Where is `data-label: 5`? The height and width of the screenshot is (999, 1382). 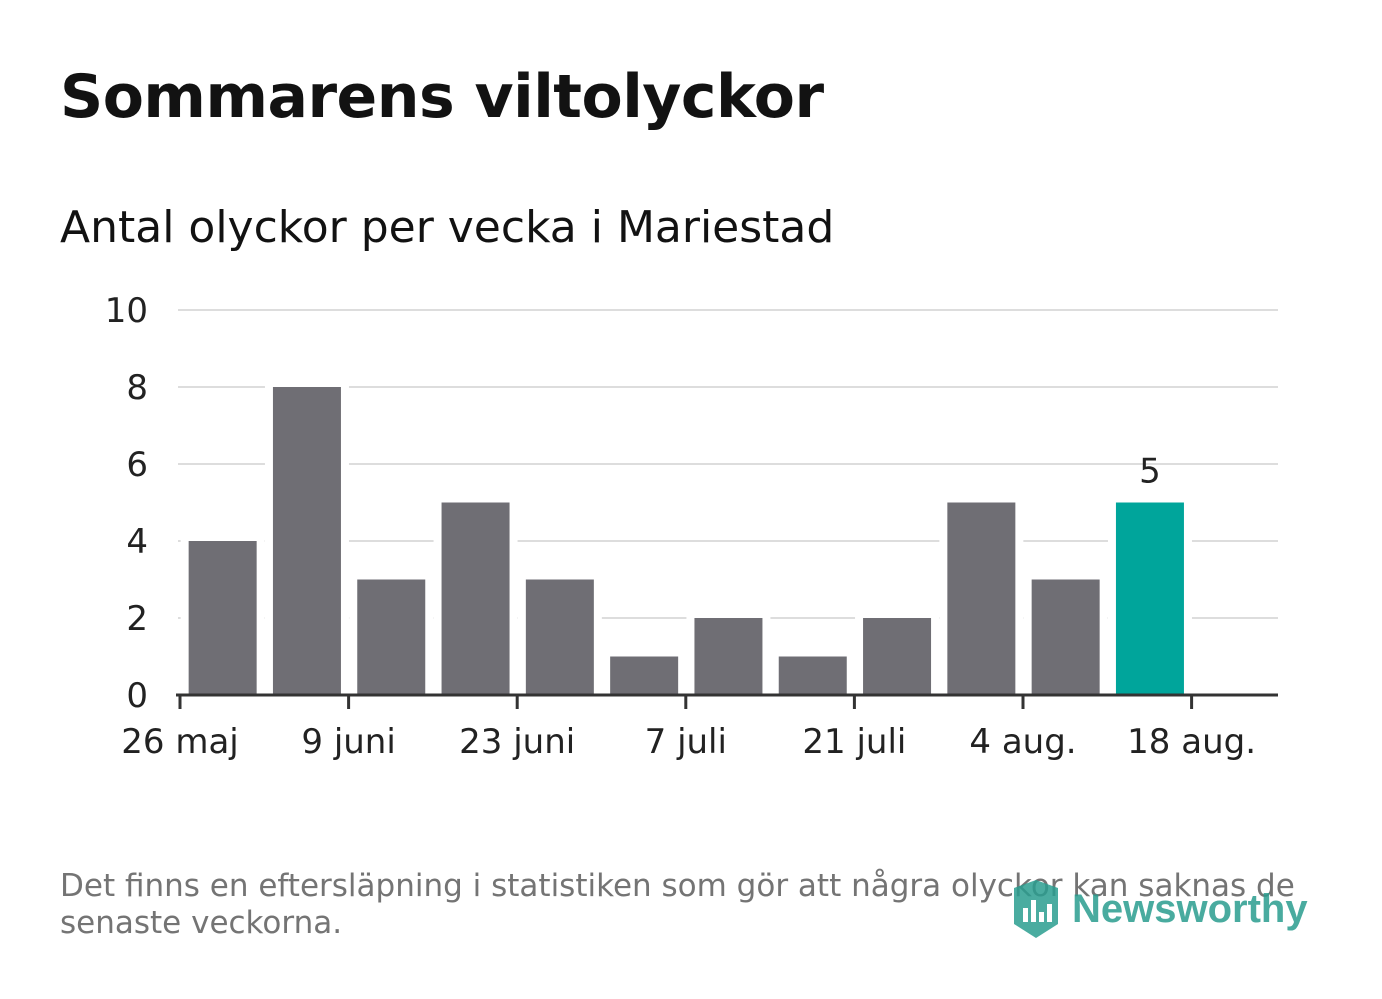
data-label: 5 is located at coordinates (1150, 472).